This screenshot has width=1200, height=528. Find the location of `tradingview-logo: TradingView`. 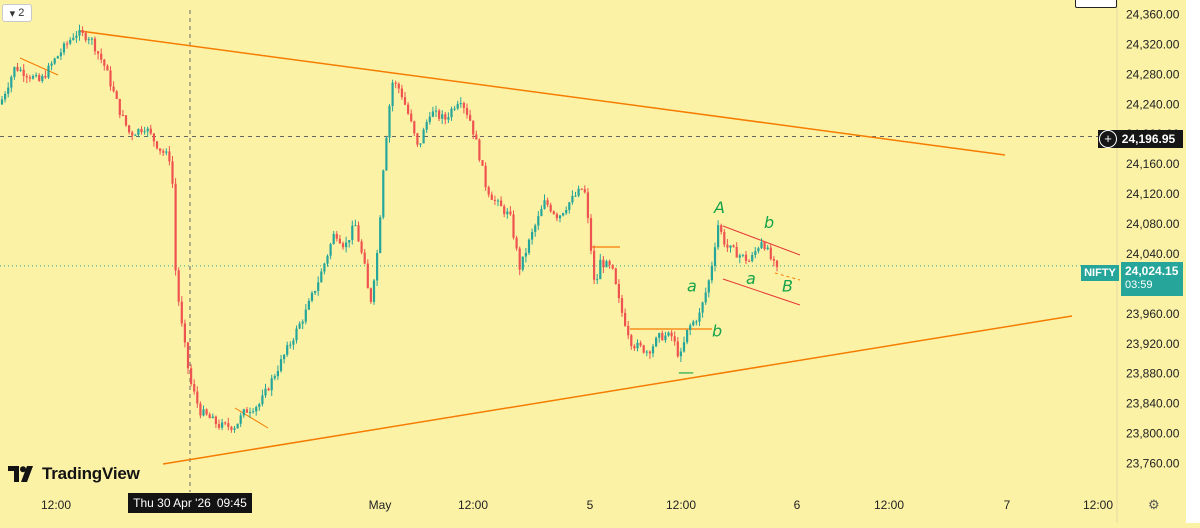

tradingview-logo: TradingView is located at coordinates (74, 474).